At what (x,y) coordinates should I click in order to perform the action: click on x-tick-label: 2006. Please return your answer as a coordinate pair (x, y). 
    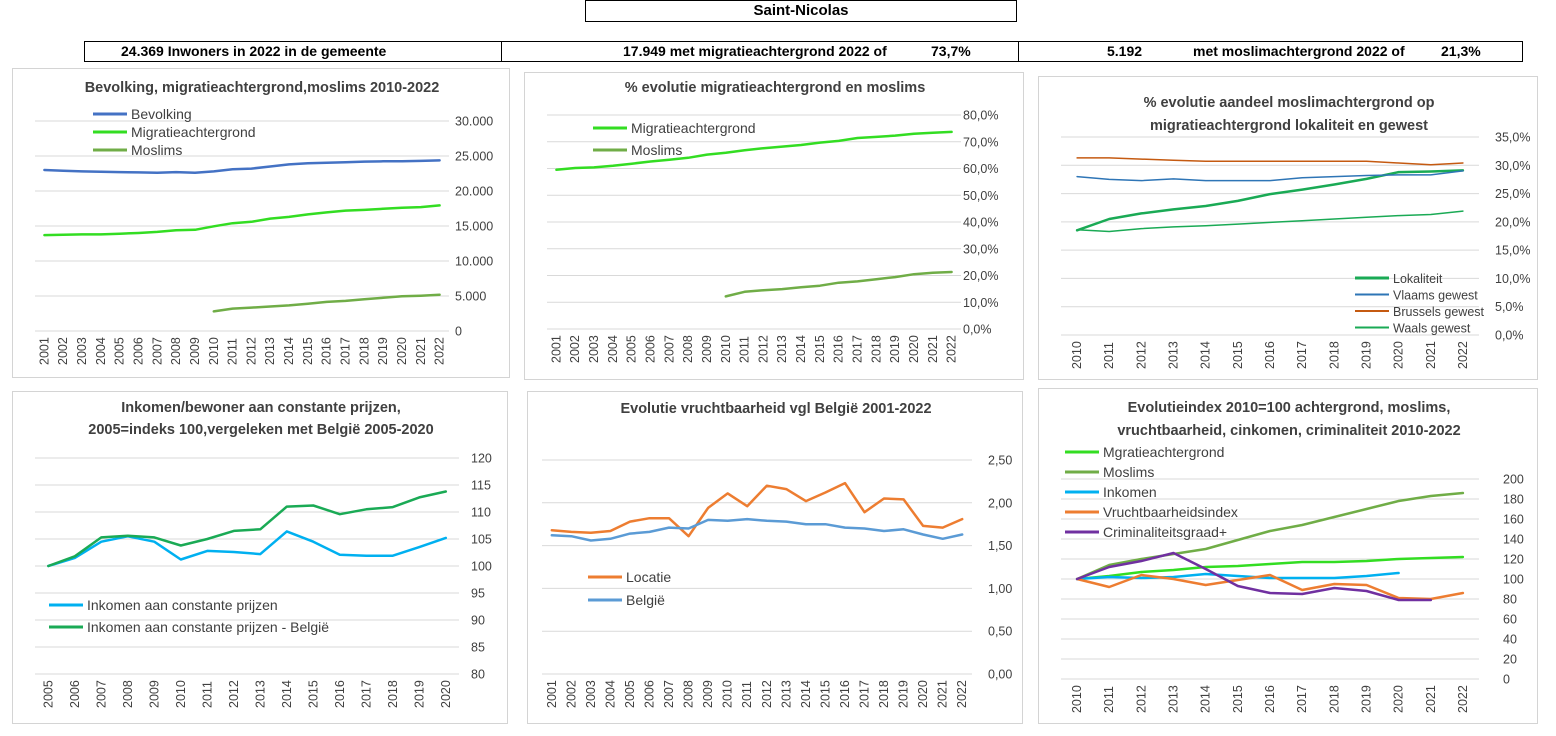
    Looking at the image, I should click on (650, 694).